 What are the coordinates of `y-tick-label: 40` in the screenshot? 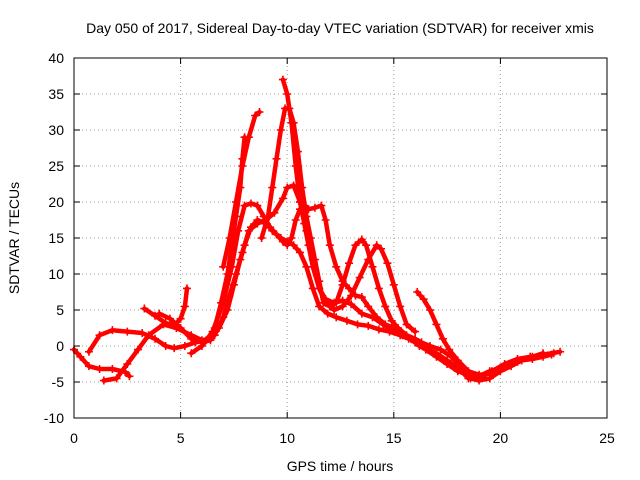 It's located at (56, 58).